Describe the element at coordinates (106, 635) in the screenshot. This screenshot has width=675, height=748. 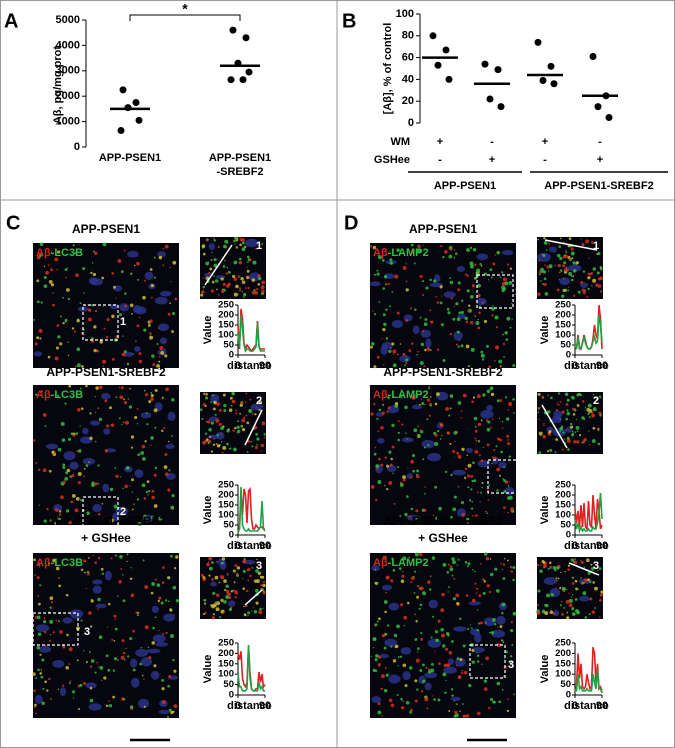
I see `micrograph-bg` at that location.